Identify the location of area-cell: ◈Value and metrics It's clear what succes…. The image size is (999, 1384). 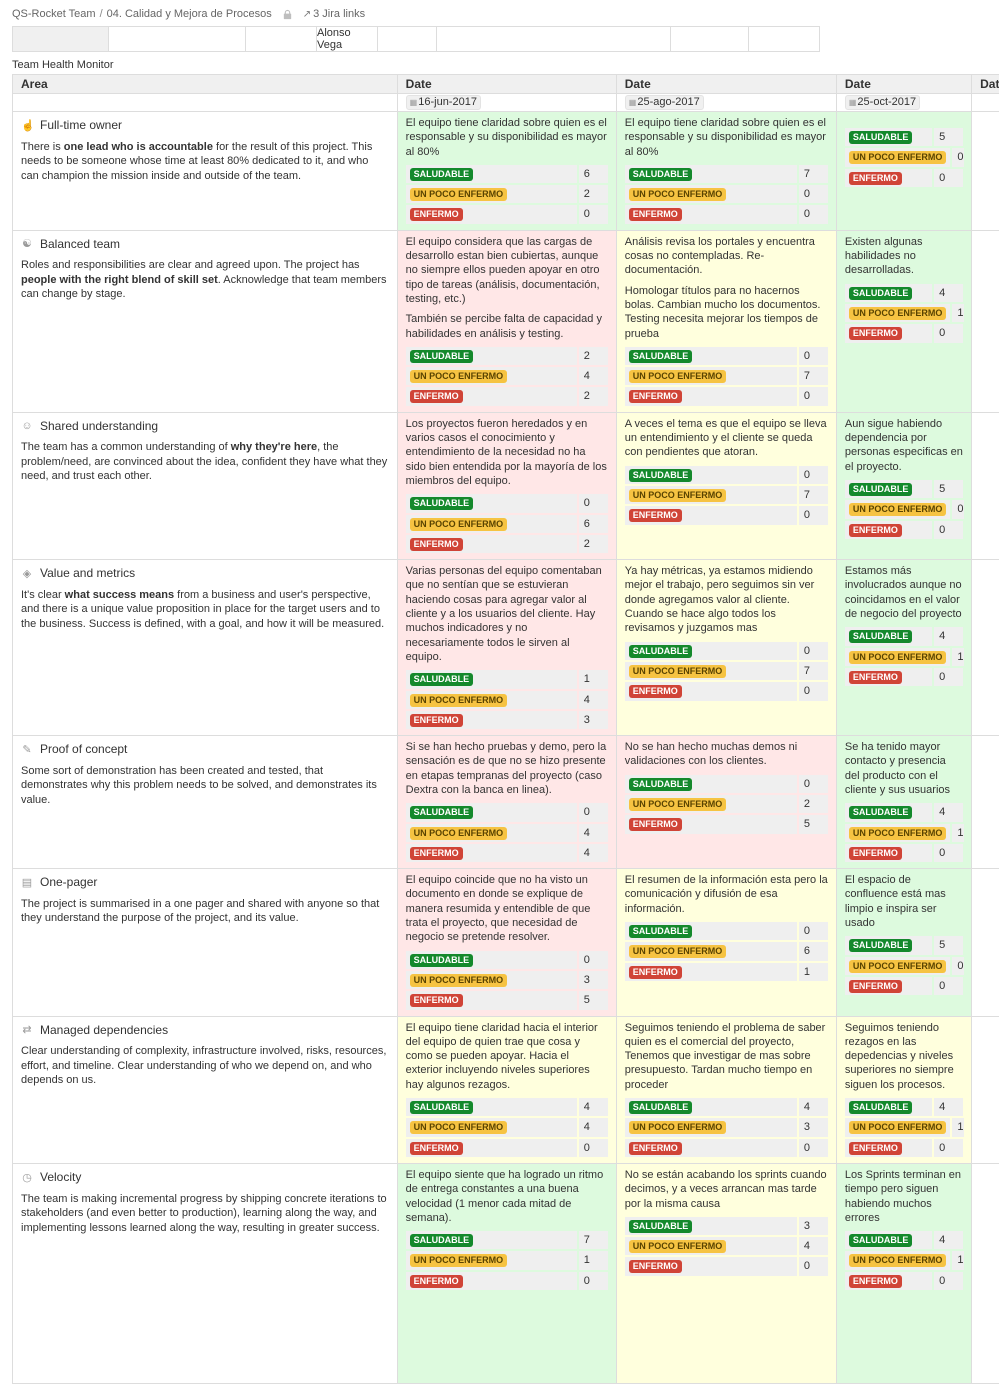
(205, 648).